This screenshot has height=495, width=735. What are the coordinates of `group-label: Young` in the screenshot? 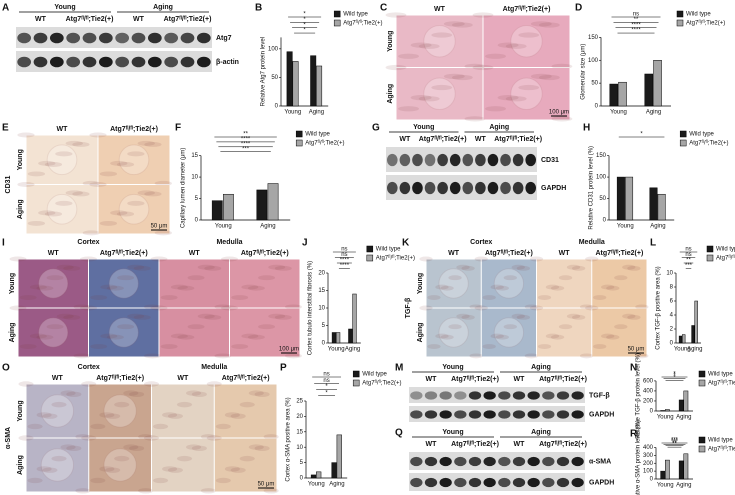 It's located at (423, 127).